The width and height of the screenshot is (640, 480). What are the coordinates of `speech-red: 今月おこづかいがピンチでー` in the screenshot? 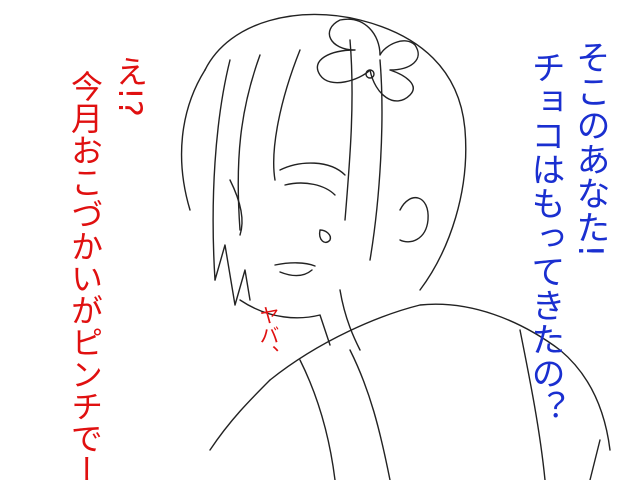 It's located at (85, 275).